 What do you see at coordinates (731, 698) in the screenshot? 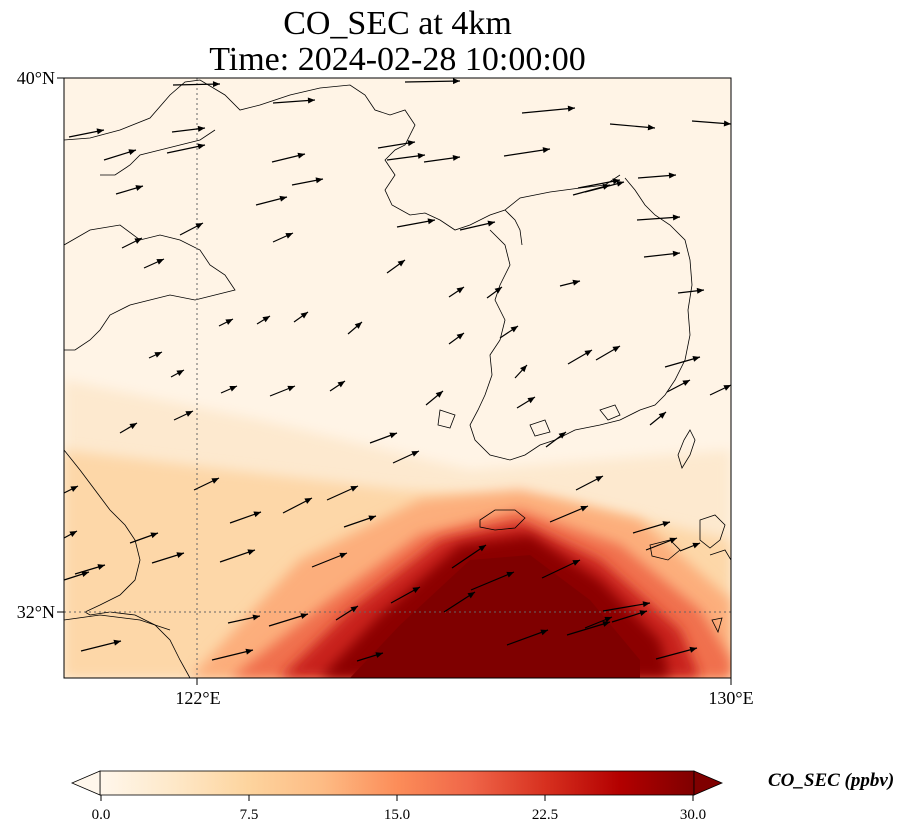
I see `lon-label-130e: 130°E` at bounding box center [731, 698].